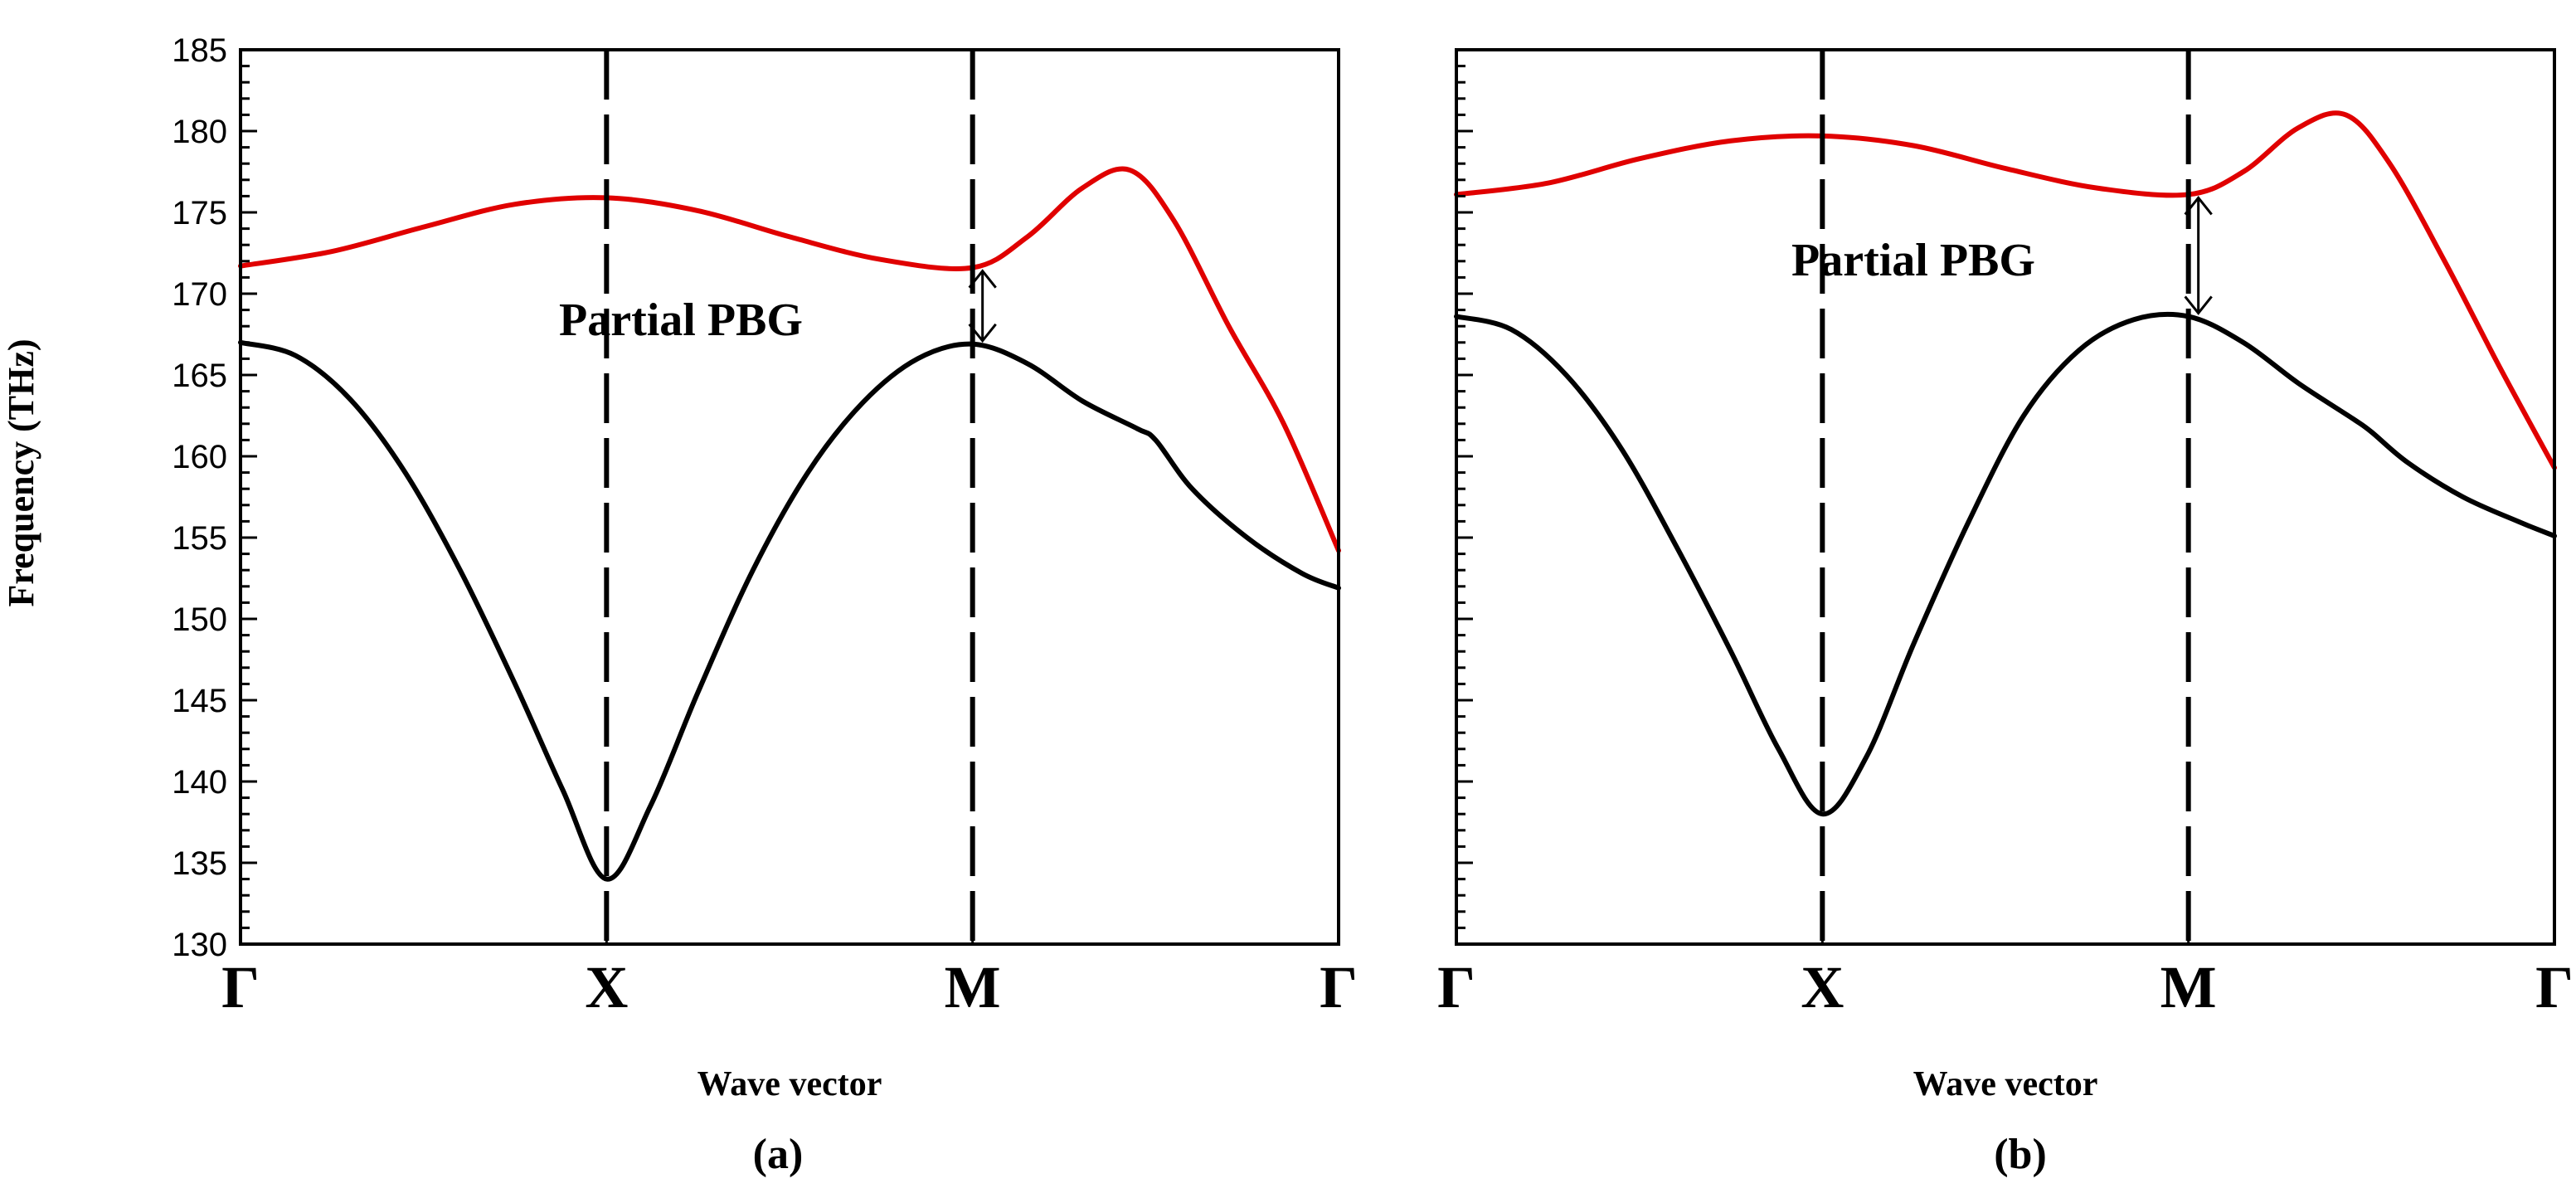  I want to click on dashed-lines-b, so click(2005, 497).